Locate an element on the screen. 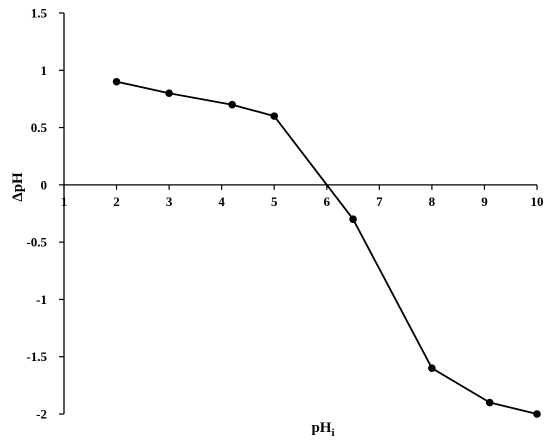  x-axis-title-main: pH is located at coordinates (321, 428).